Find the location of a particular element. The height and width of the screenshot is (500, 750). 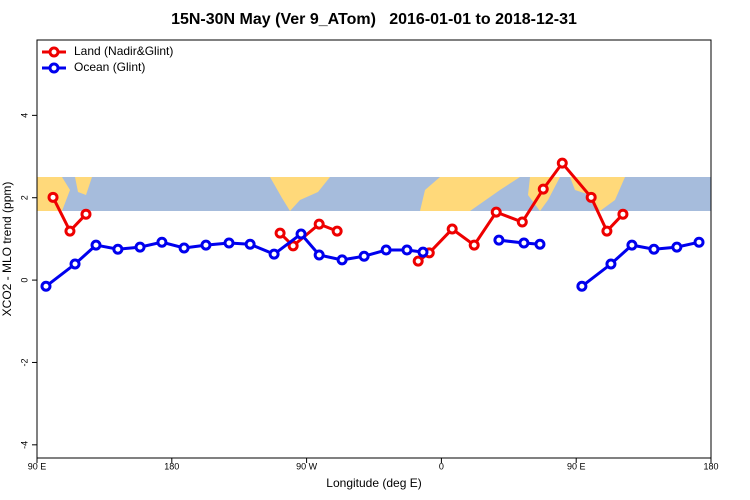

y-tick-label: -4 is located at coordinates (24, 445).